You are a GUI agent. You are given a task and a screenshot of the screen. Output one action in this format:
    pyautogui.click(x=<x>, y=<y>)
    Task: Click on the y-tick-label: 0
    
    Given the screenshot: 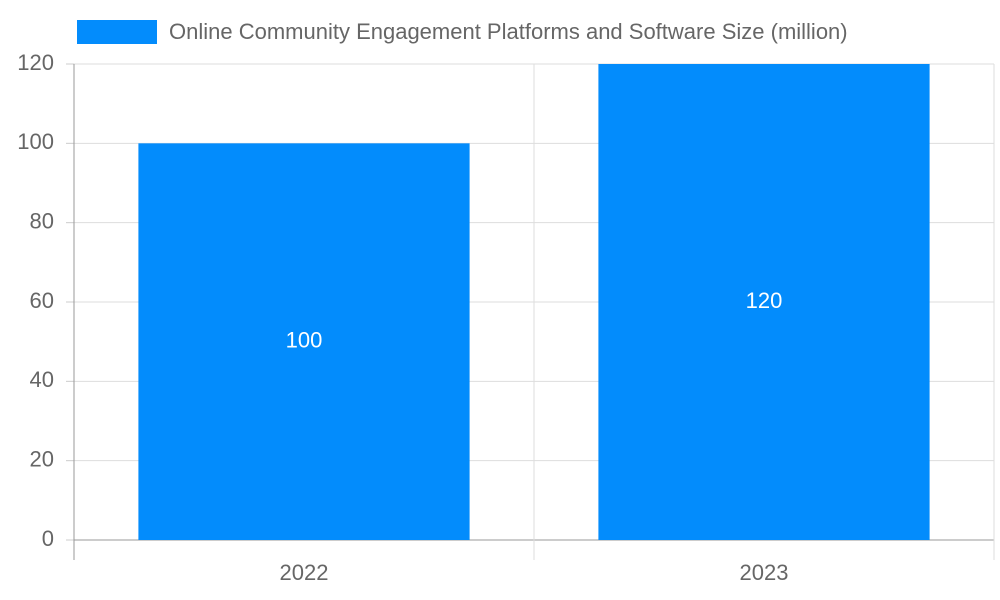 What is the action you would take?
    pyautogui.click(x=48, y=538)
    